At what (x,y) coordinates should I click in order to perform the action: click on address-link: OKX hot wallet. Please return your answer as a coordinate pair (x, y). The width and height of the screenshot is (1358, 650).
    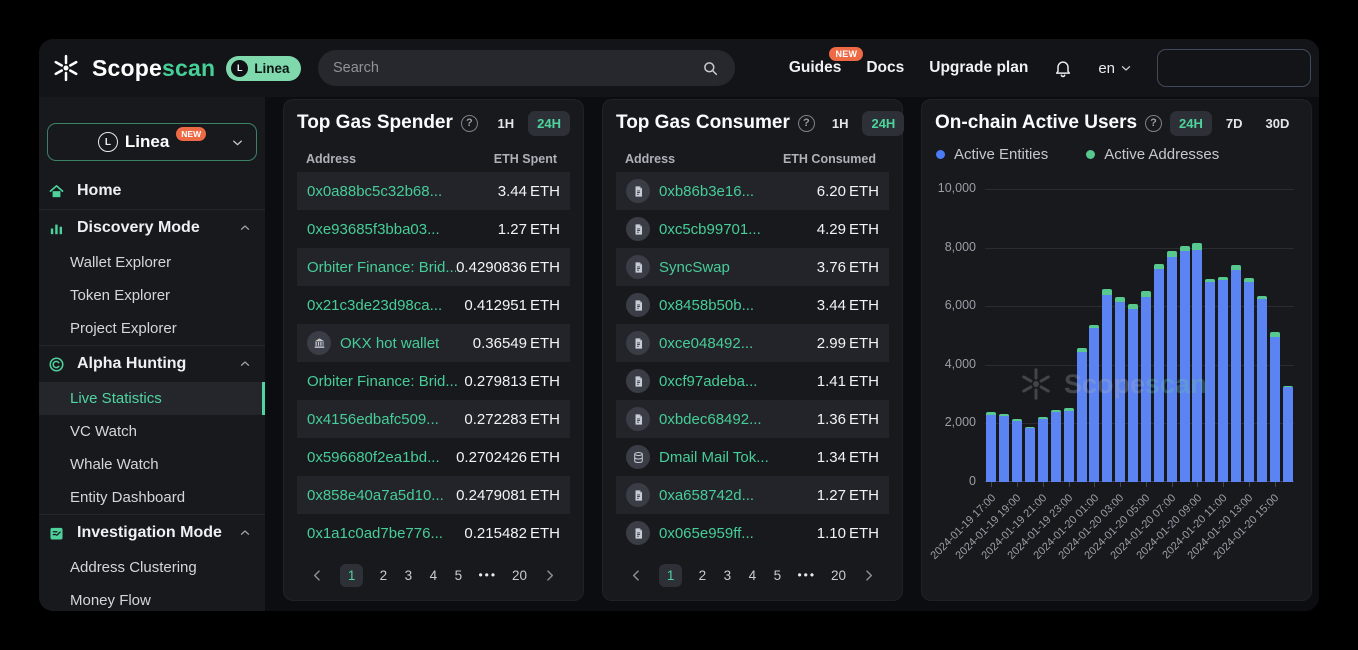
    Looking at the image, I should click on (390, 343).